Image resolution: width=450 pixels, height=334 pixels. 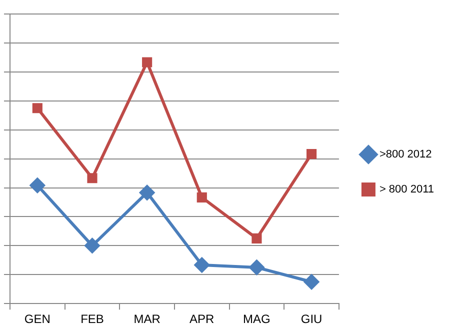 I want to click on x-tick-label: MAG, so click(x=256, y=319).